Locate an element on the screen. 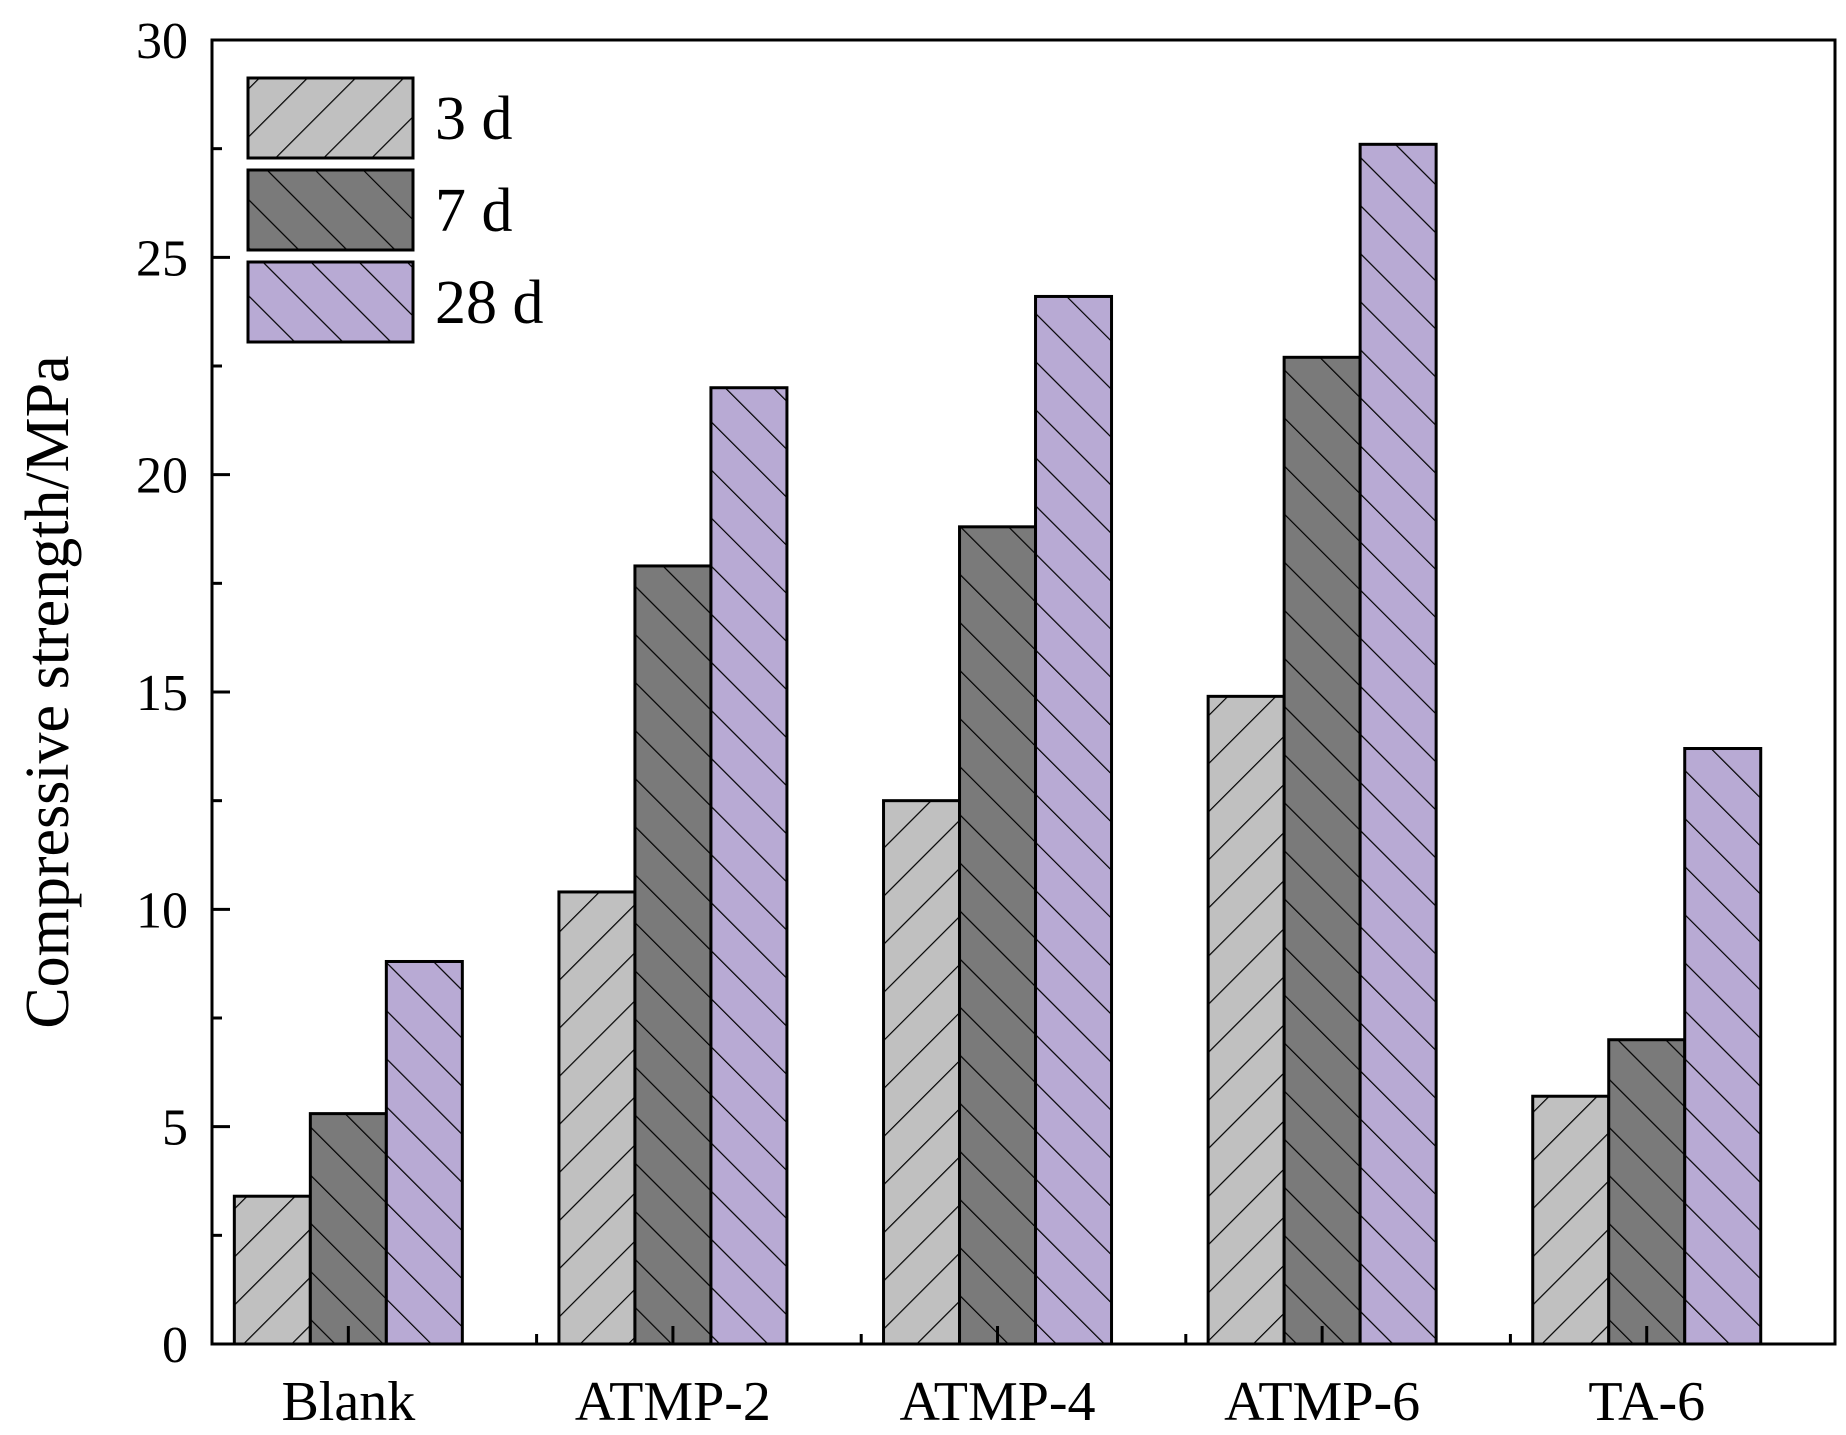 Image resolution: width=1846 pixels, height=1435 pixels. x-tick-label-blank: Blank is located at coordinates (348, 1402).